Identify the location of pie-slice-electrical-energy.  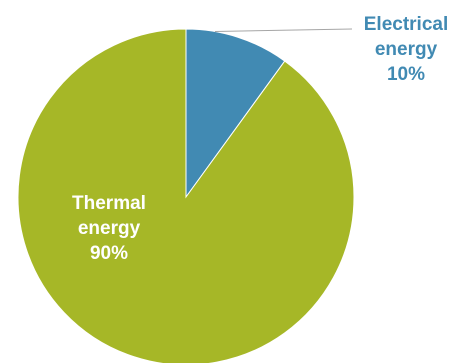
(235, 113).